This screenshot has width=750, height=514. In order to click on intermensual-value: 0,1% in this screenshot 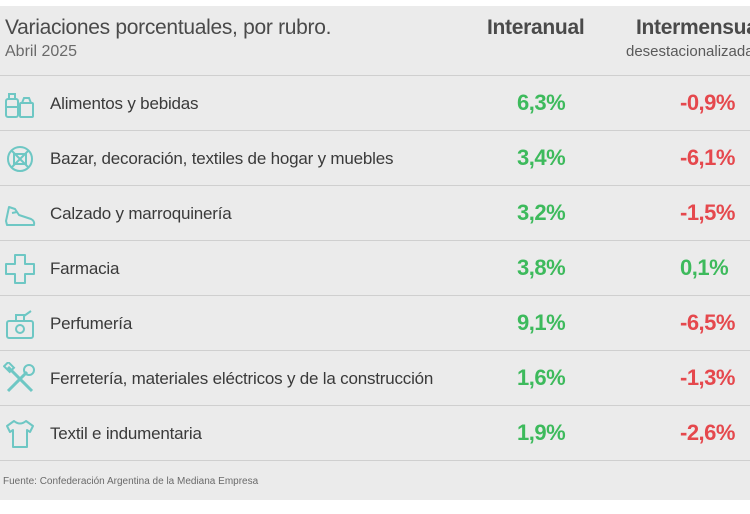, I will do `click(704, 267)`.